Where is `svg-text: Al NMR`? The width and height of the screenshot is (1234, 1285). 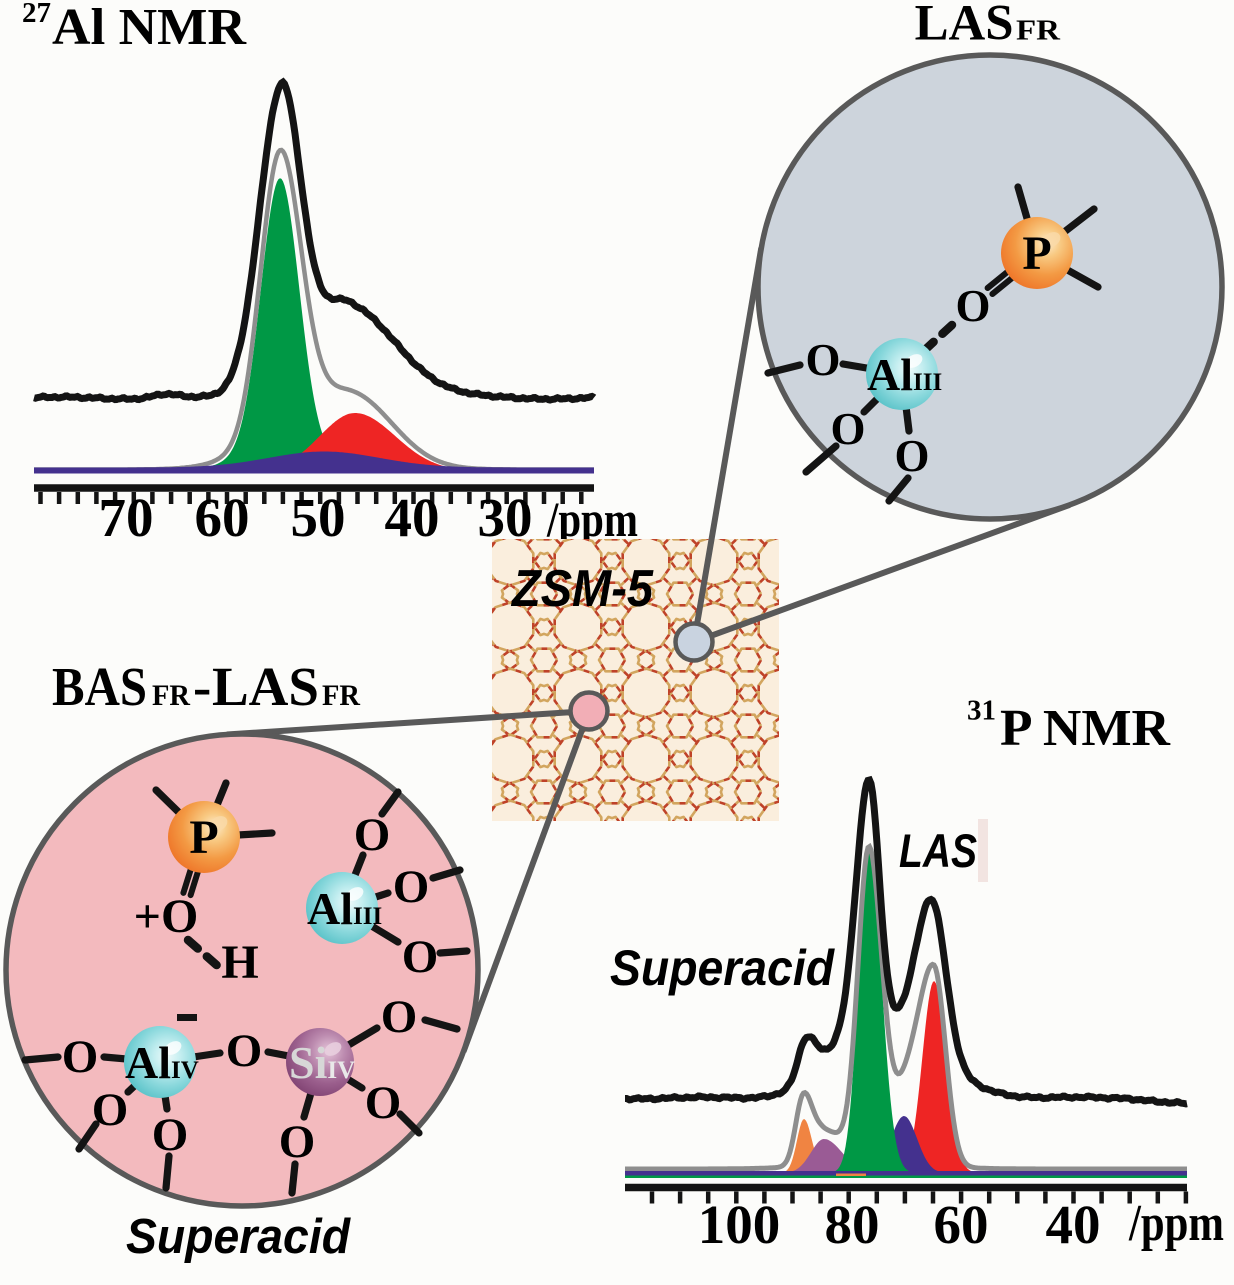 svg-text: Al NMR is located at coordinates (149, 28).